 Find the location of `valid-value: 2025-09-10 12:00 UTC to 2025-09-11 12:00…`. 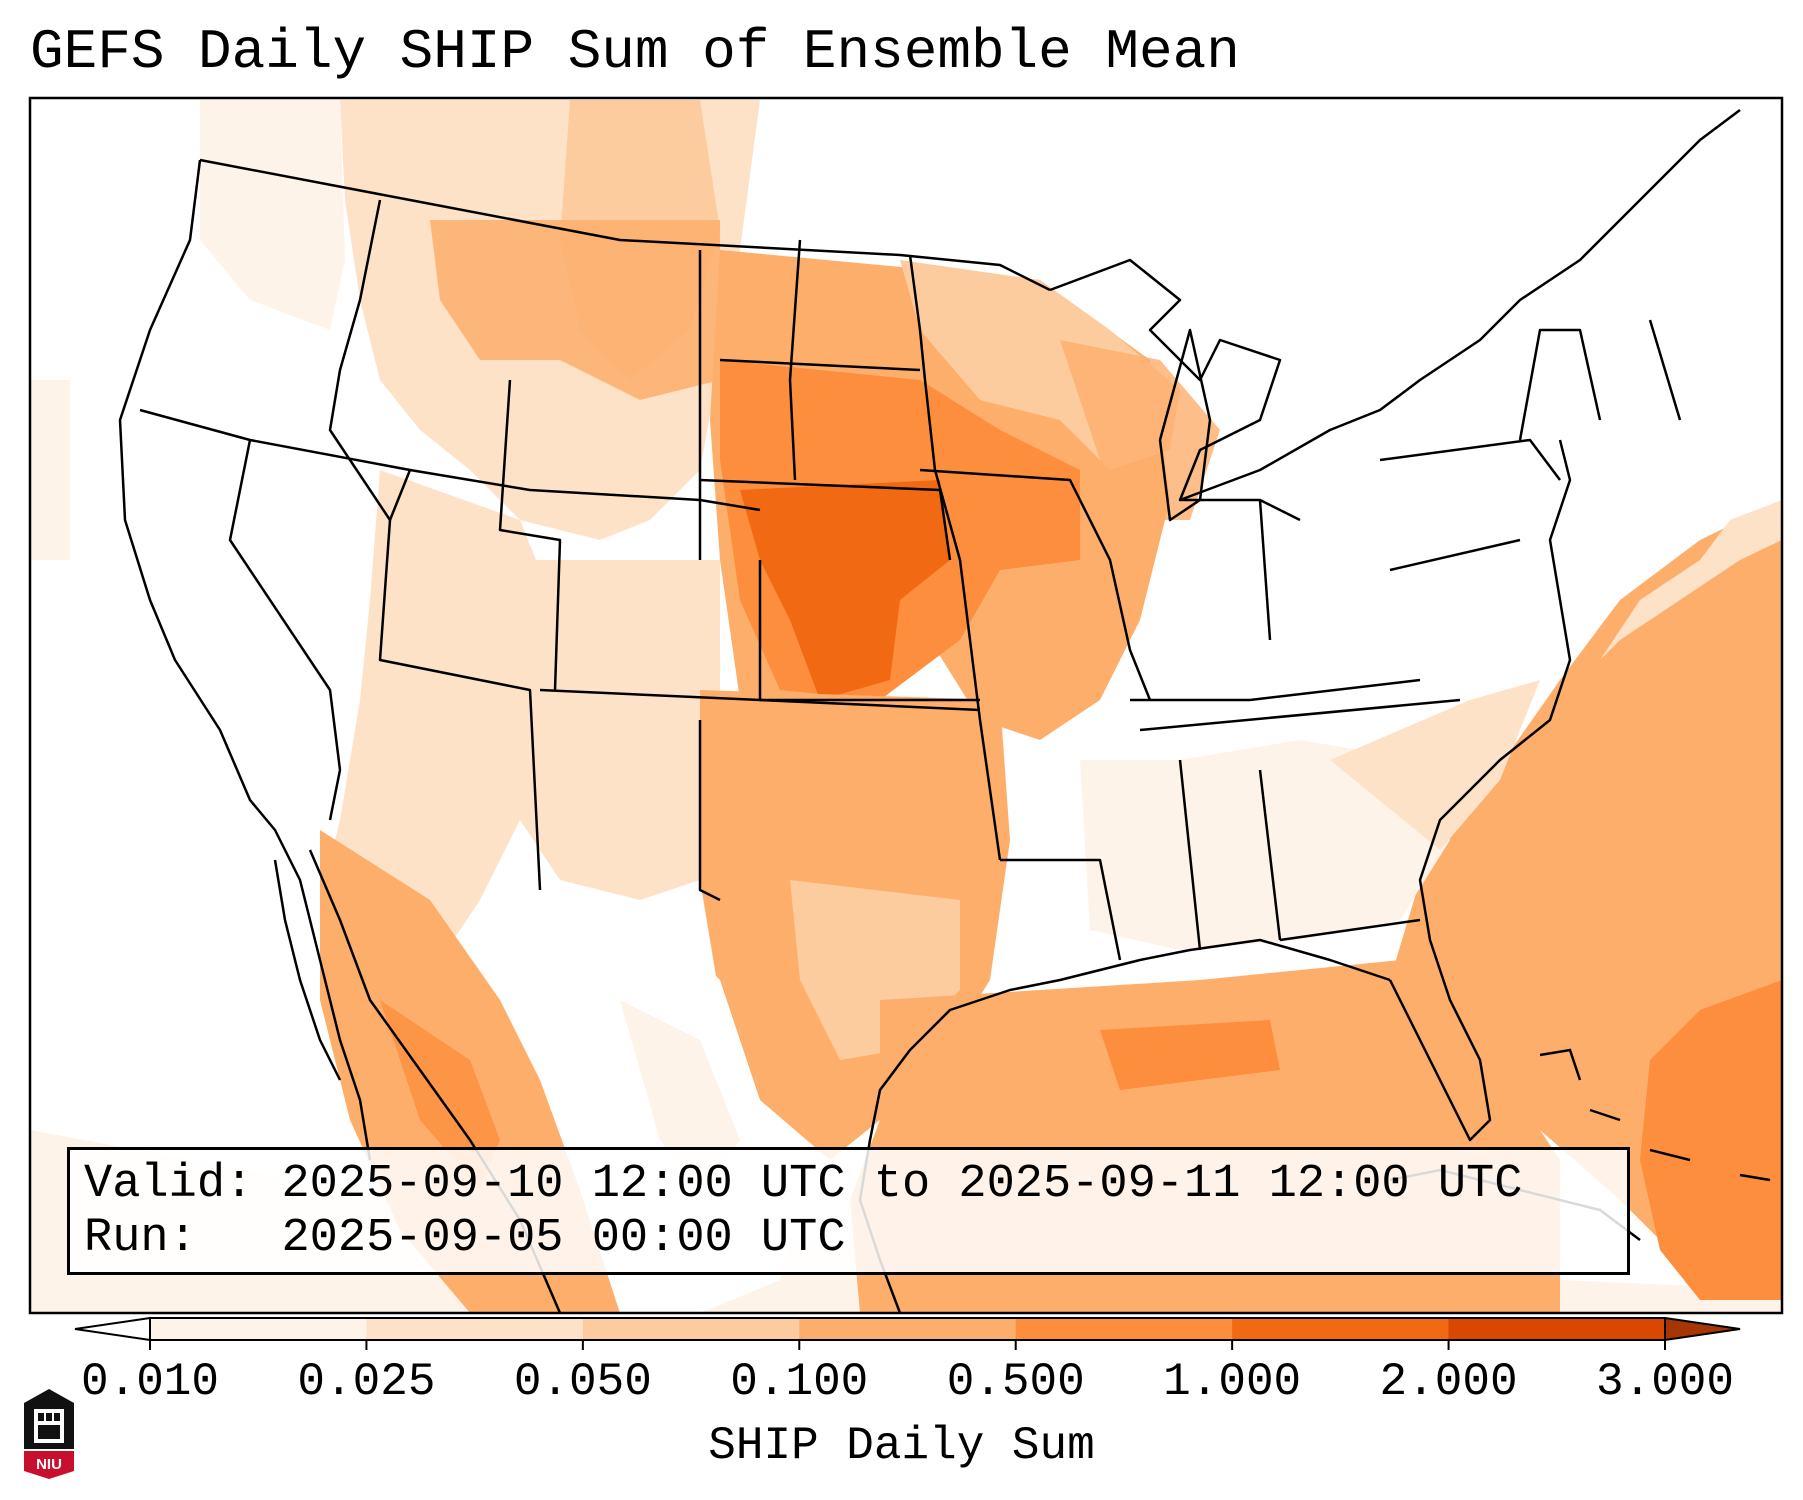

valid-value: 2025-09-10 12:00 UTC to 2025-09-11 12:00… is located at coordinates (902, 1184).